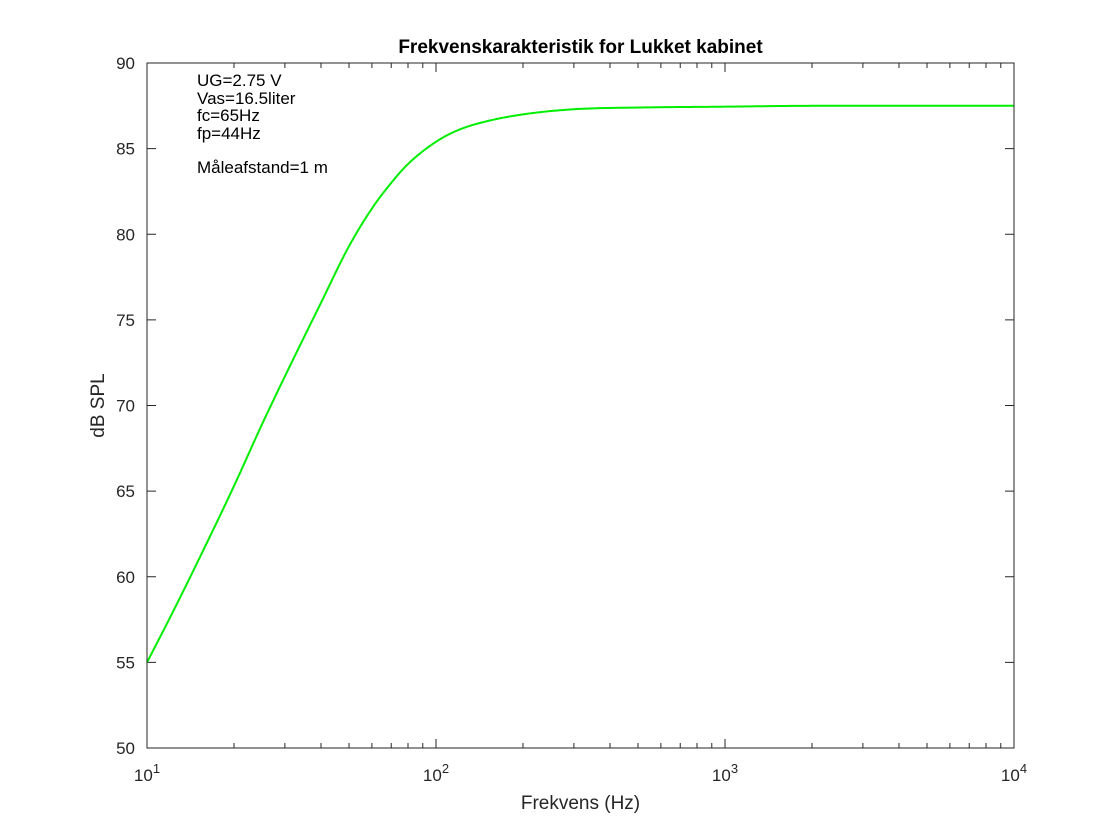 This screenshot has height=840, width=1120. I want to click on y-tick-label: 85, so click(125, 149).